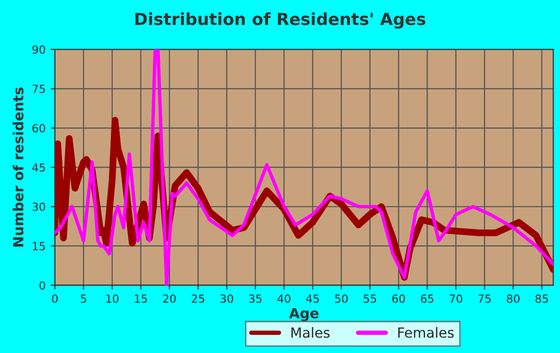 This screenshot has width=560, height=353. Describe the element at coordinates (55, 298) in the screenshot. I see `x-tick-label: 0` at that location.